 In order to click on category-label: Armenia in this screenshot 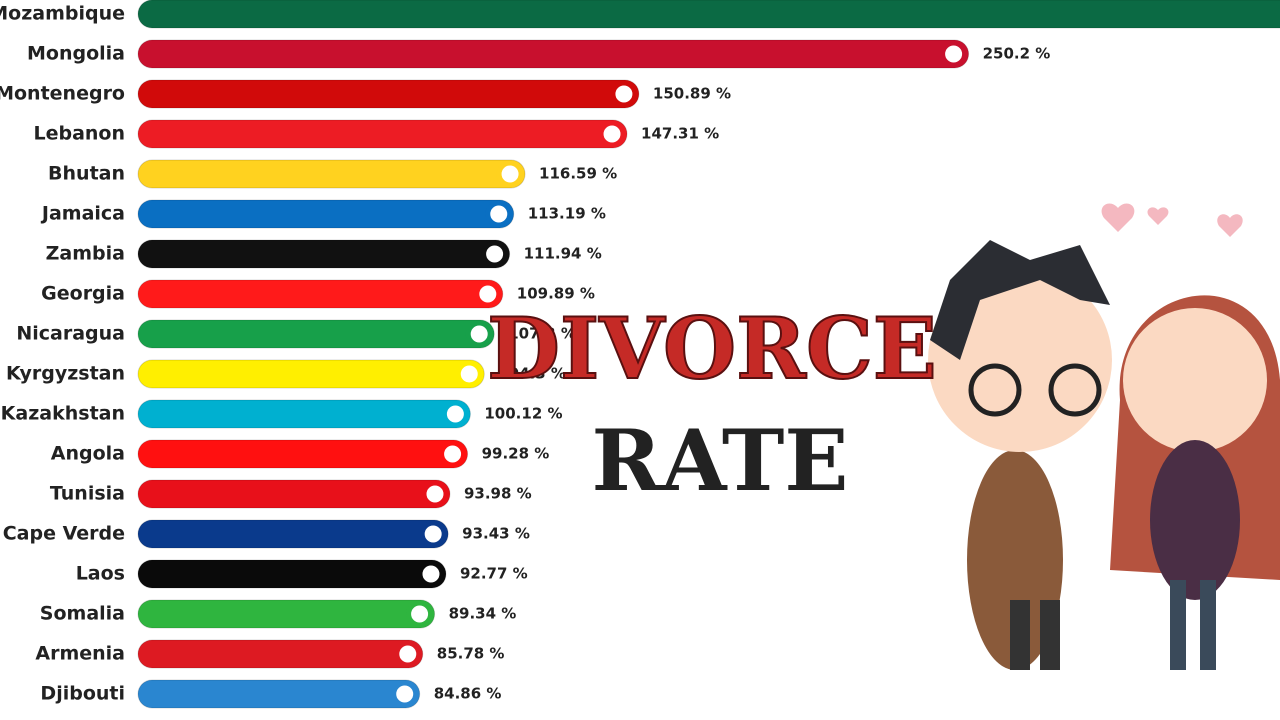, I will do `click(80, 654)`.